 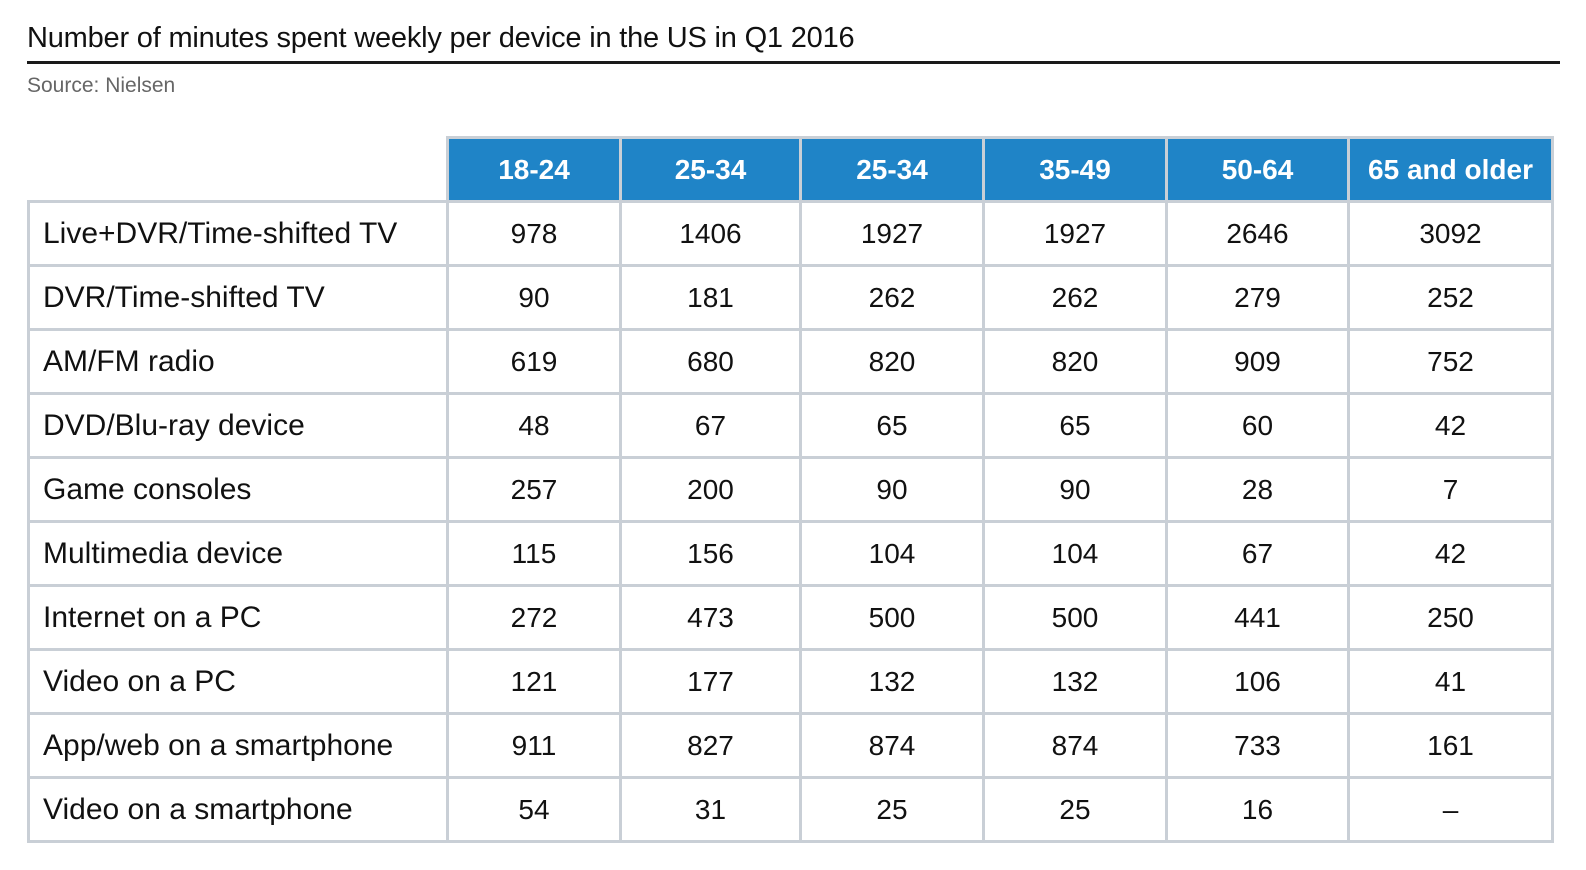 I want to click on table-cell: 60, so click(x=1257, y=425).